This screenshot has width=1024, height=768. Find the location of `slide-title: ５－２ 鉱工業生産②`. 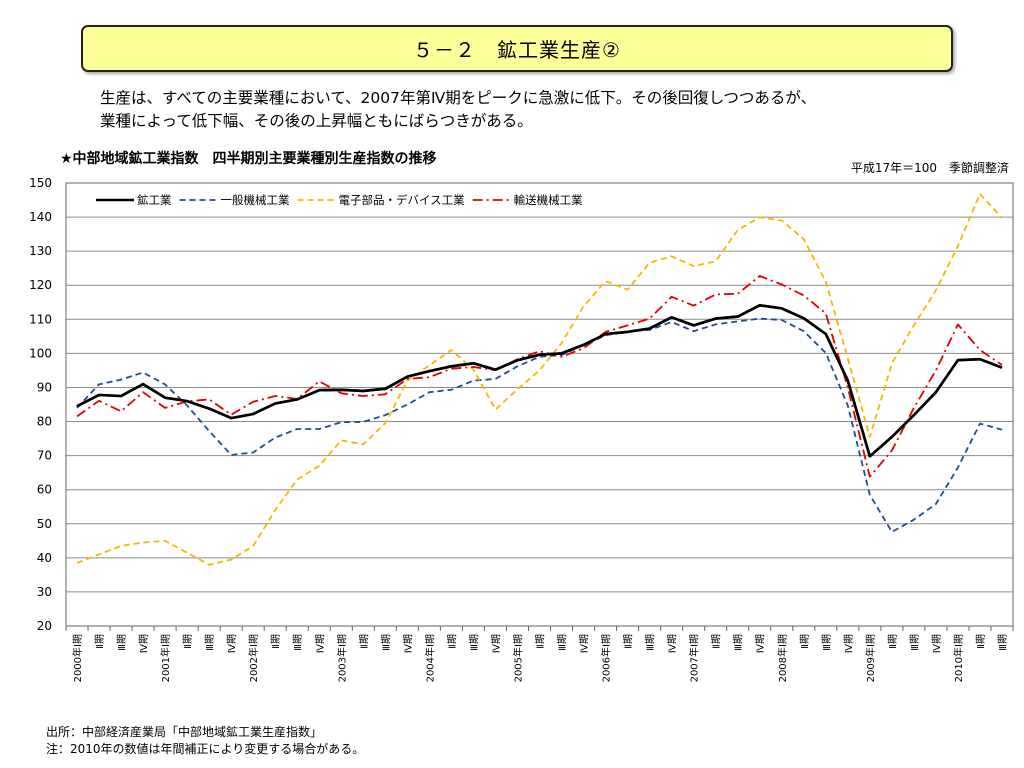

slide-title: ５－２ 鉱工業生産② is located at coordinates (517, 50).